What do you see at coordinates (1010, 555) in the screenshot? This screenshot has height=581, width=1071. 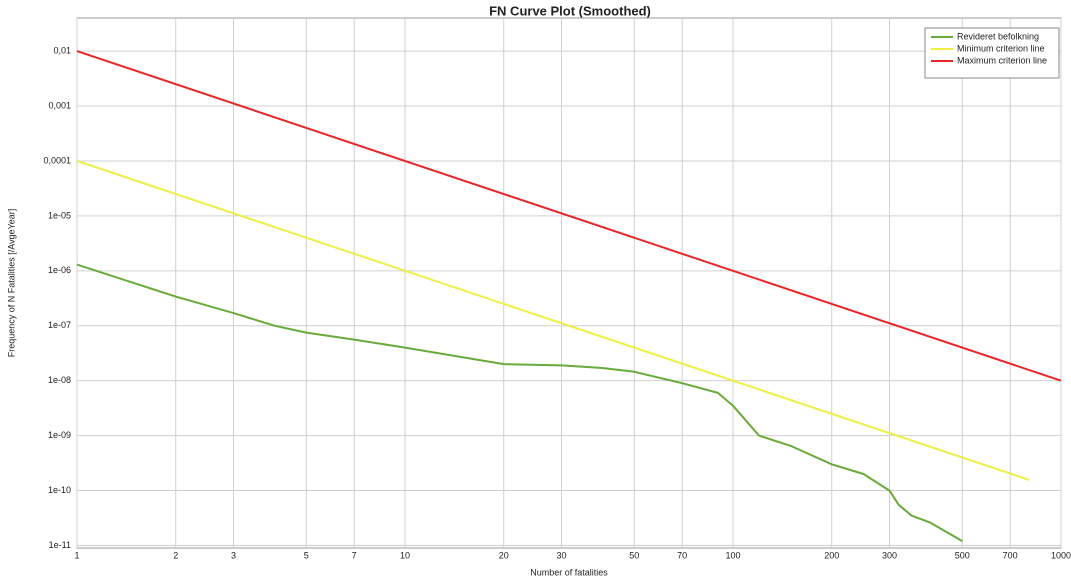 I see `x-tick-label: 700` at bounding box center [1010, 555].